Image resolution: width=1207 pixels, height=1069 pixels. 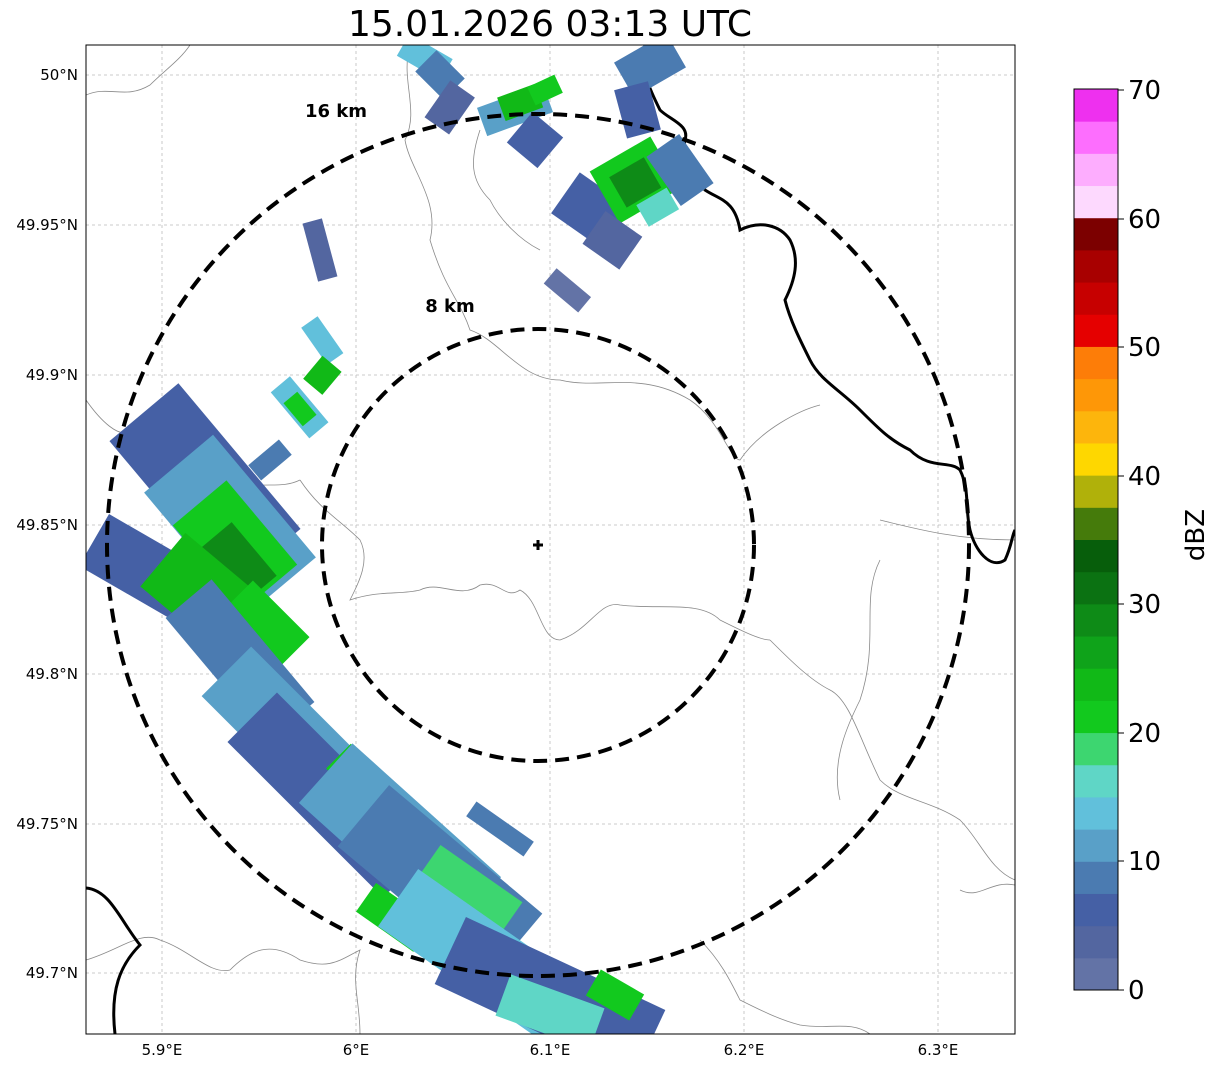 I want to click on colorbar-tick: 40, so click(x=1144, y=477).